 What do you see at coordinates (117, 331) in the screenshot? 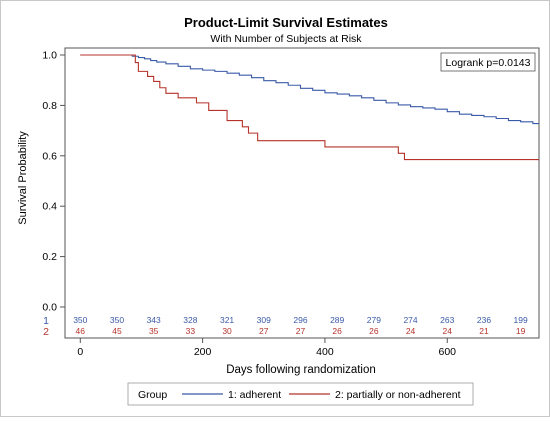
I see `at-risk-count: 45` at bounding box center [117, 331].